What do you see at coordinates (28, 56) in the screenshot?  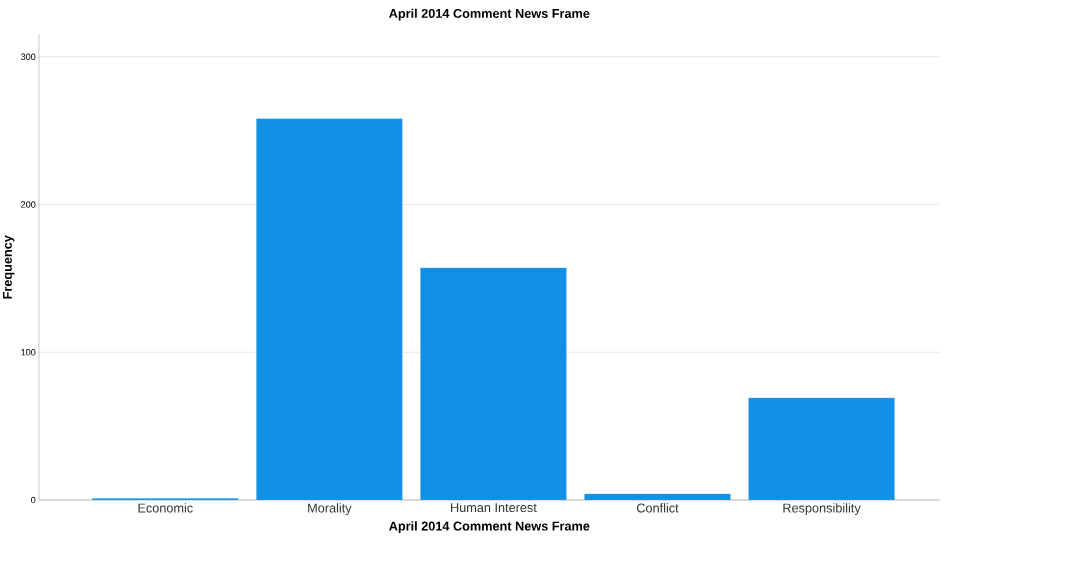 I see `y-tick-label: 300` at bounding box center [28, 56].